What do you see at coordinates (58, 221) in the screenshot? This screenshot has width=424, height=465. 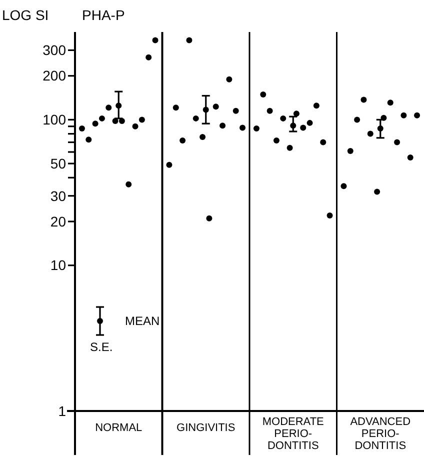 I see `y-tick-label: 20` at bounding box center [58, 221].